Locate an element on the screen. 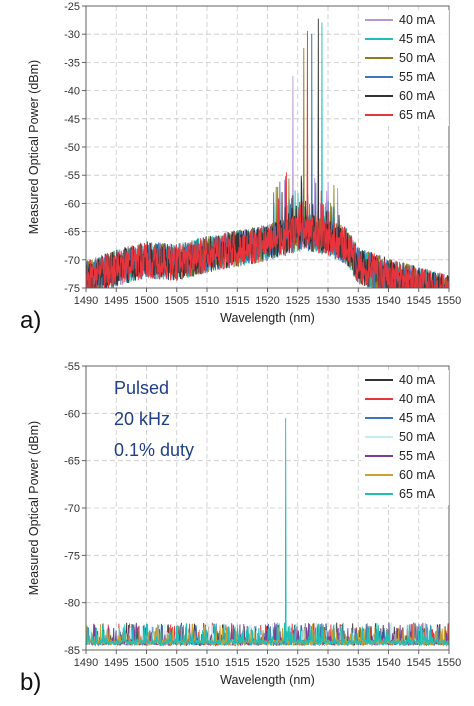 This screenshot has height=706, width=474. chart-a-x-axis-label: Wavelength (nm) is located at coordinates (267, 318).